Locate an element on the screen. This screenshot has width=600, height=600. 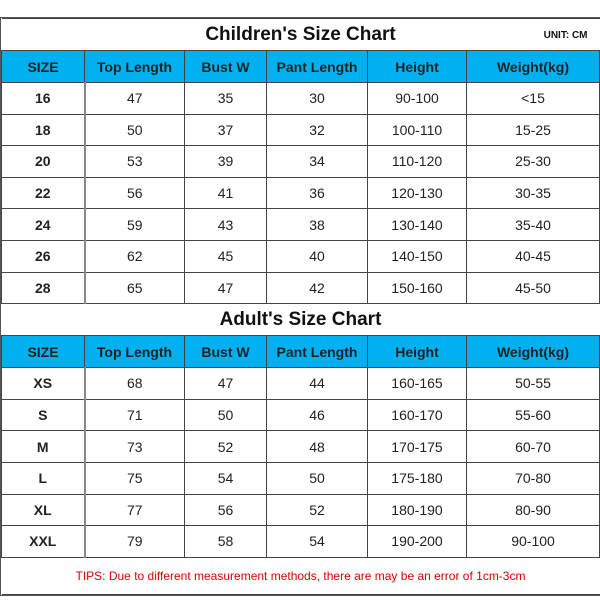
column-header: Weight(kg) is located at coordinates (533, 66).